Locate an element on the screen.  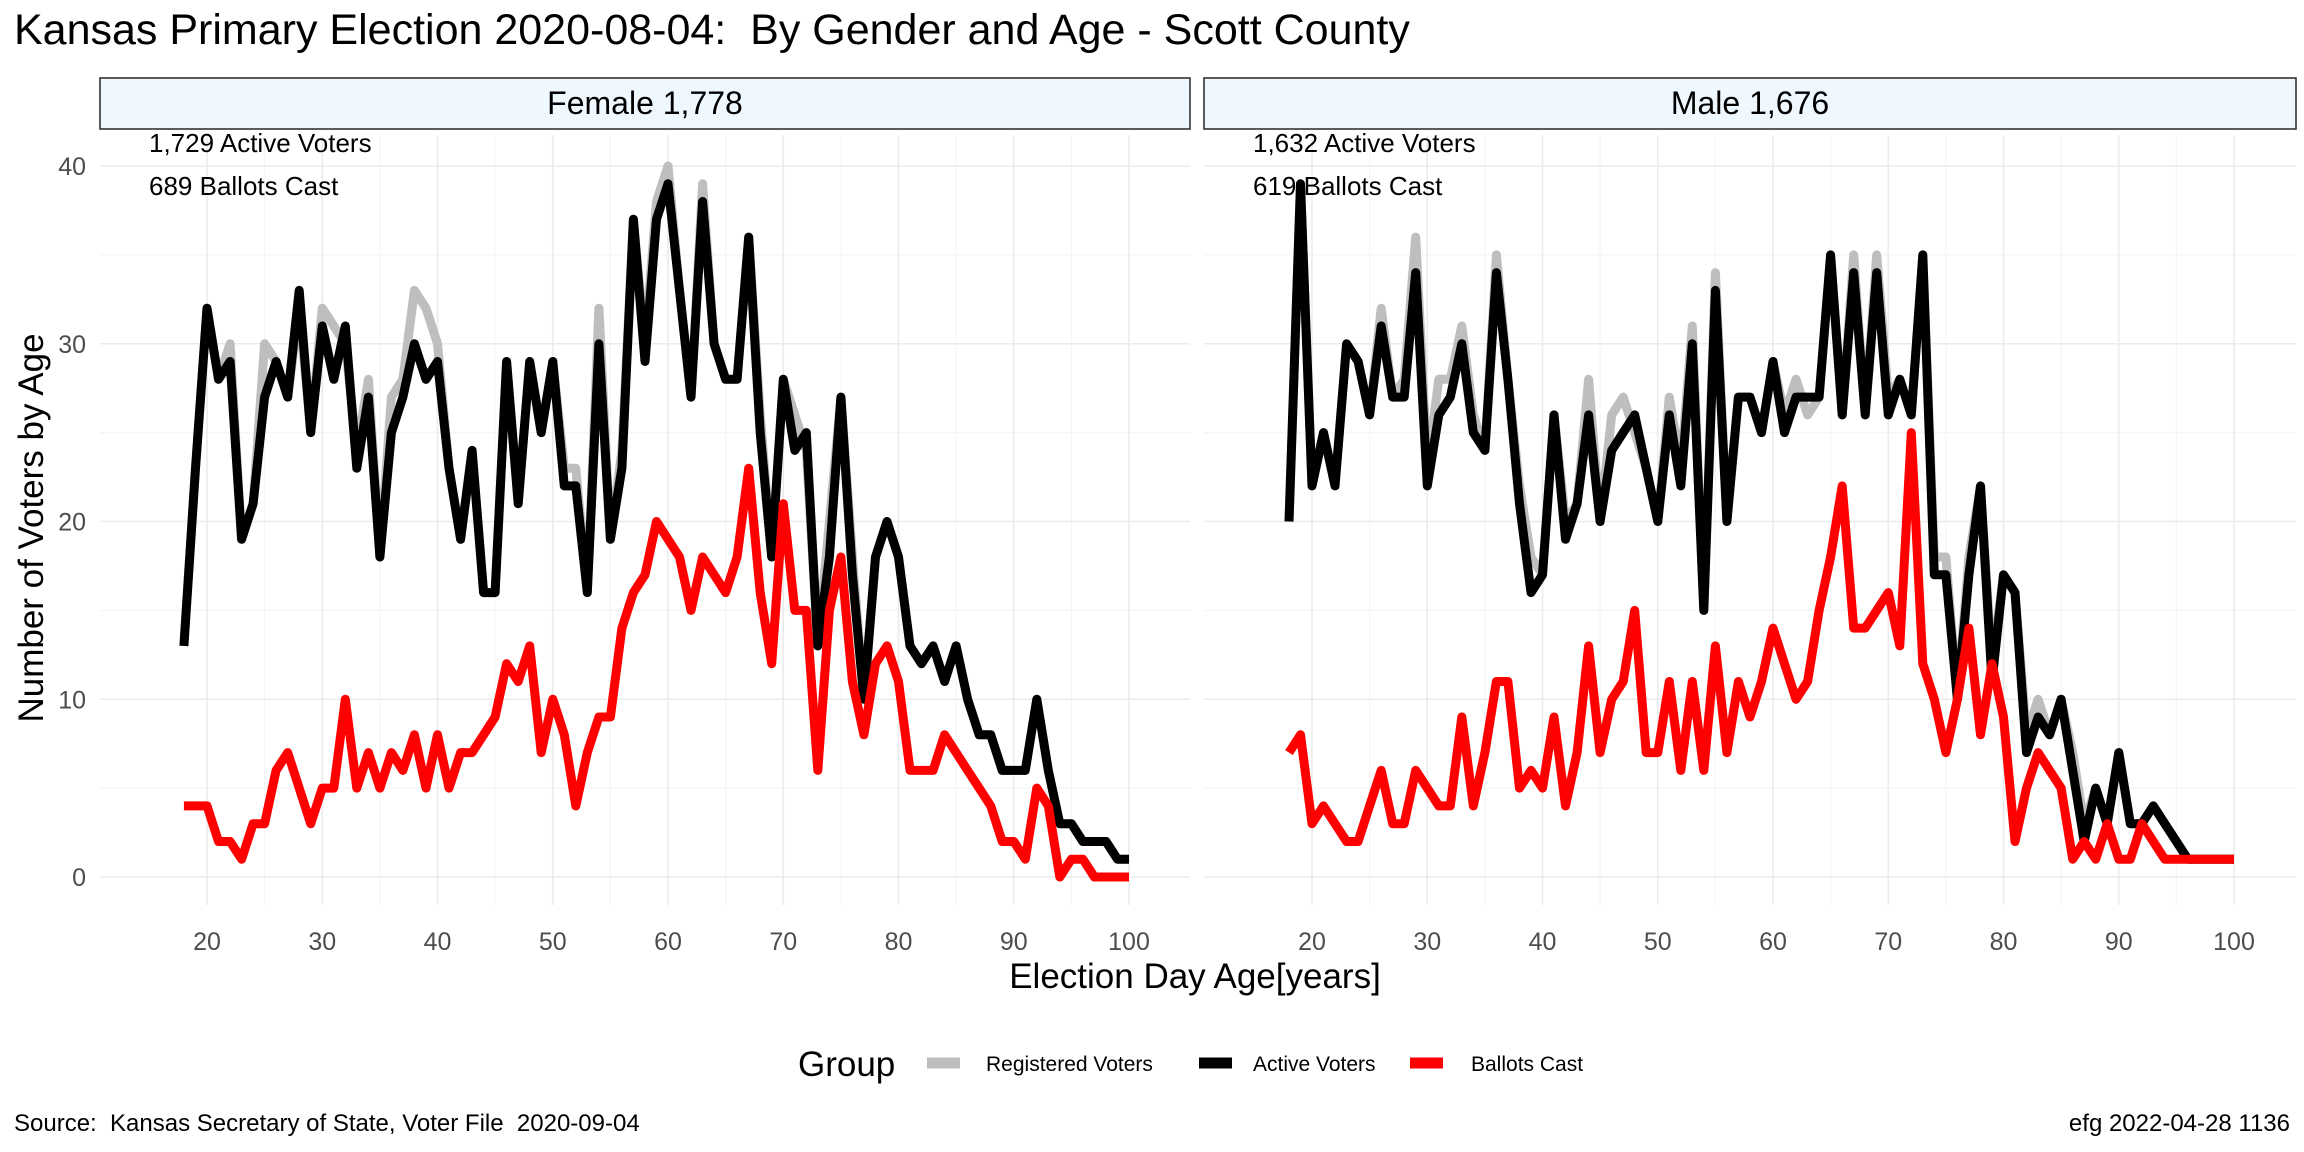
legend-label-ballots: Ballots Cast is located at coordinates (1527, 1064).